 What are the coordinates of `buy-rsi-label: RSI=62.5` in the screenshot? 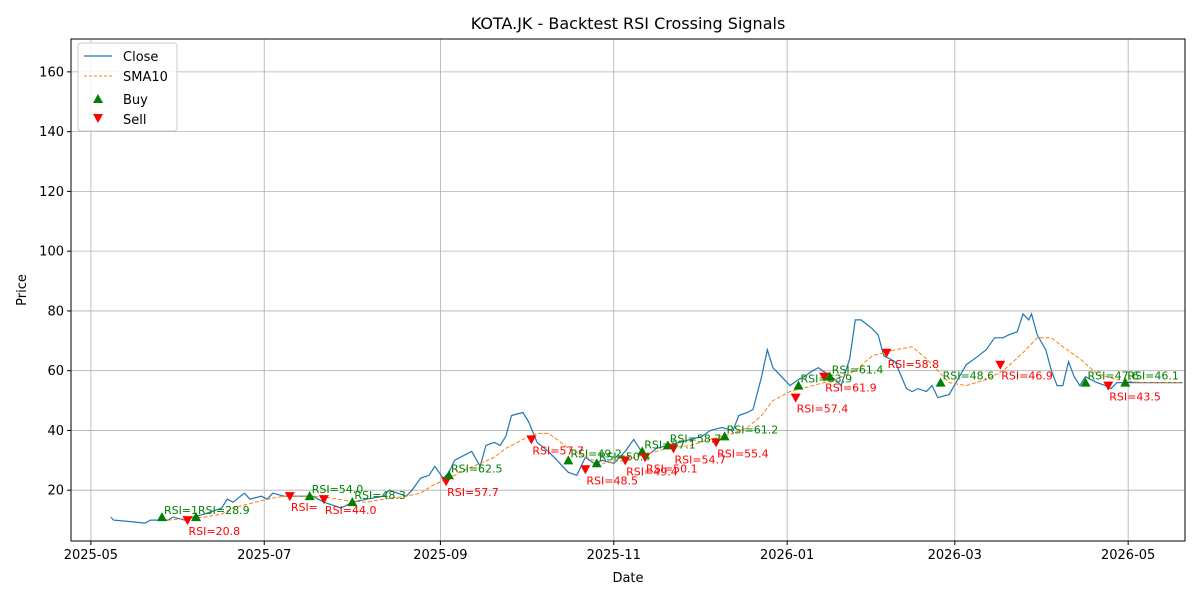 It's located at (477, 468).